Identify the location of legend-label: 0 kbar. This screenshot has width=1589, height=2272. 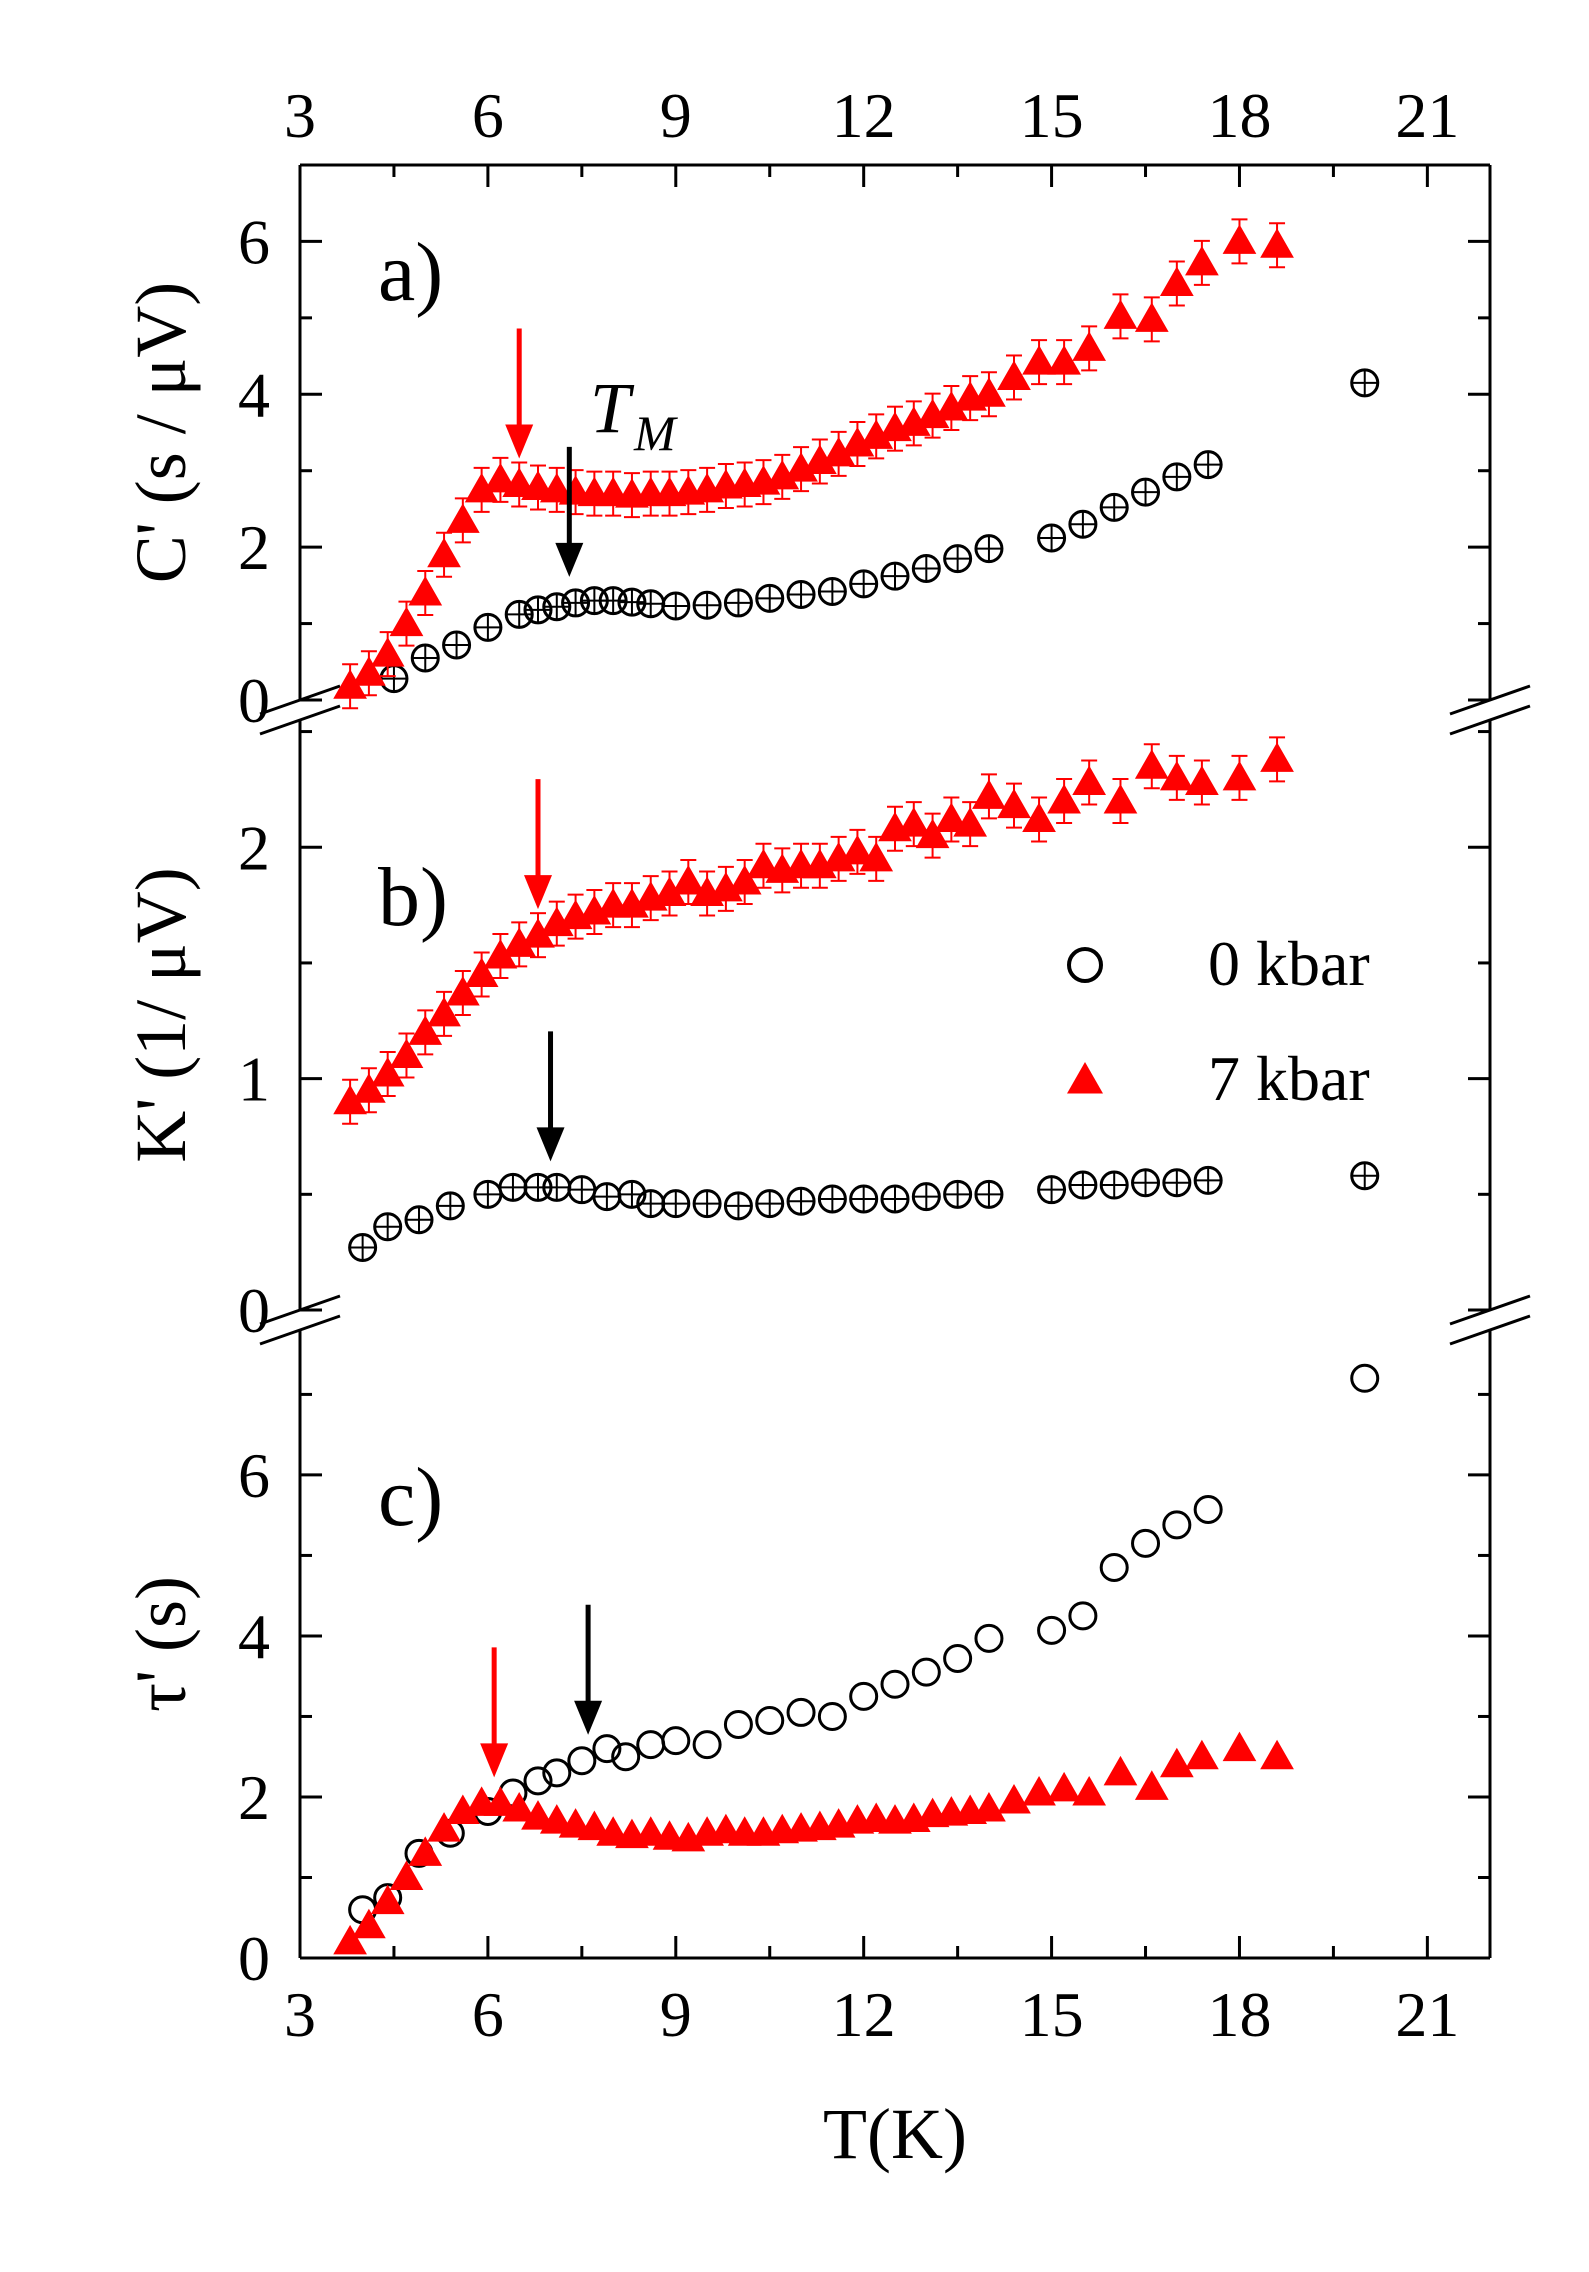
(1289, 963).